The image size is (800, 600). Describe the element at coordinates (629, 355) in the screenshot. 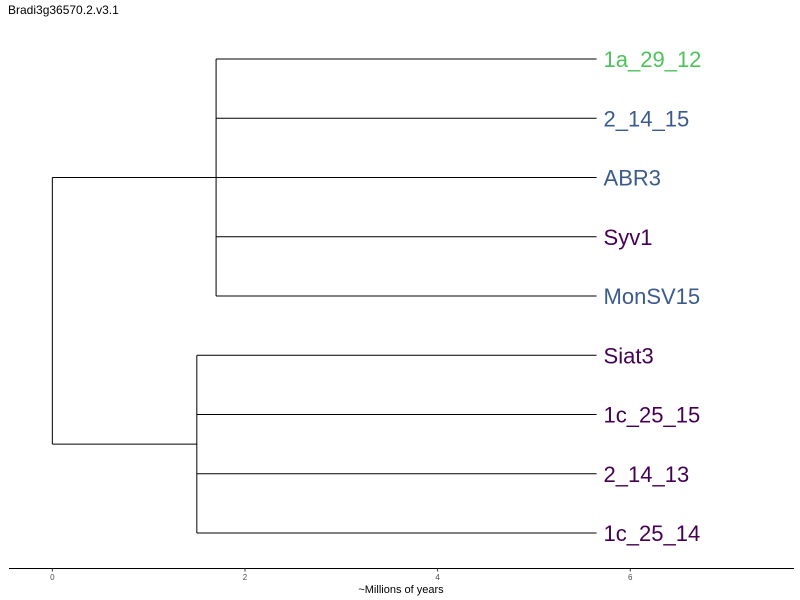

I see `tip-label: Siat3` at that location.